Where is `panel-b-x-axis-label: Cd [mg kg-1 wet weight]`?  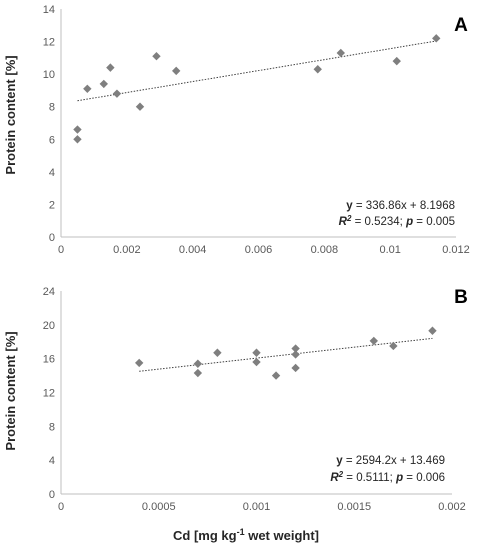
panel-b-x-axis-label: Cd [mg kg-1 wet weight] is located at coordinates (246, 535).